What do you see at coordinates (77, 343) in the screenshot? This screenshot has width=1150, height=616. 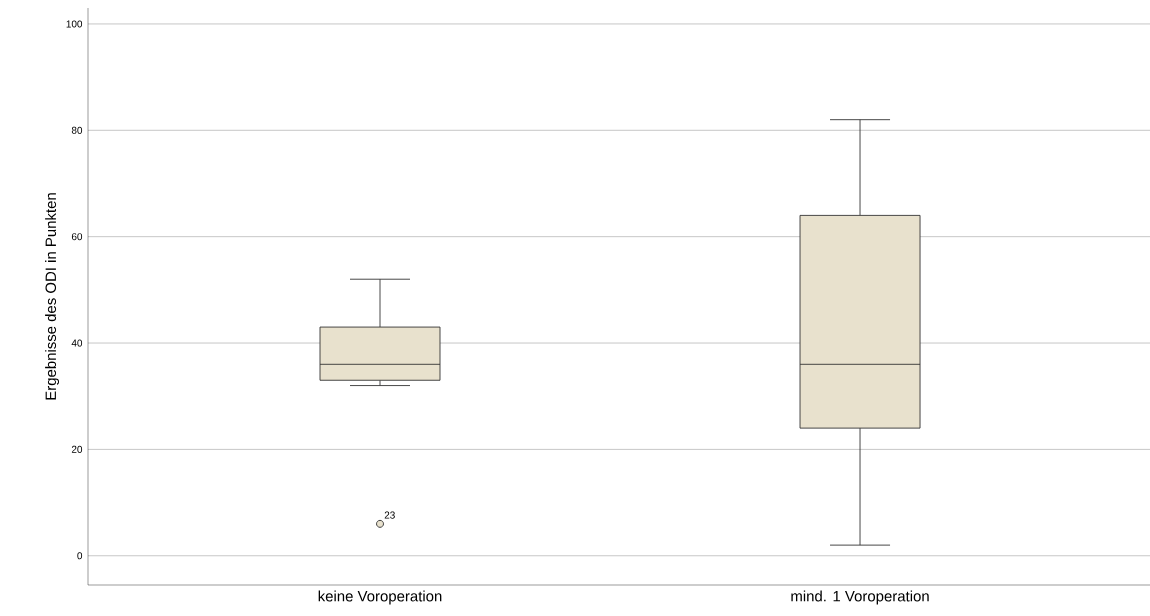 I see `y-tick-label: 40` at bounding box center [77, 343].